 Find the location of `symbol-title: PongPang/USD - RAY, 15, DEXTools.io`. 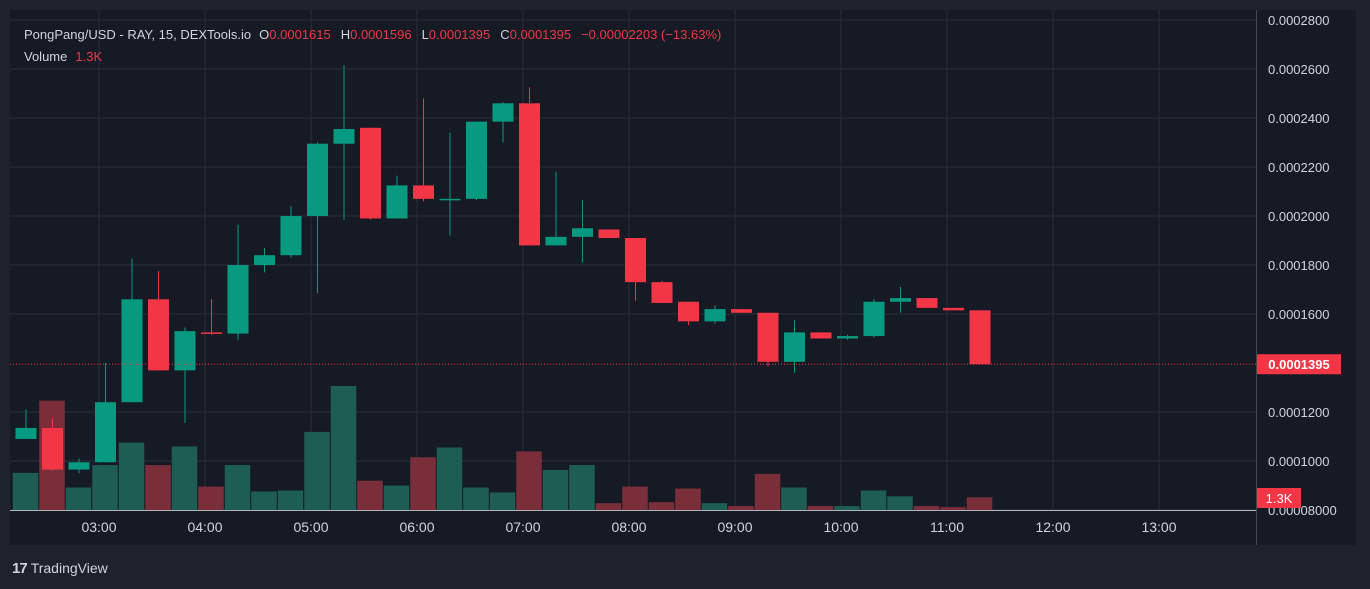

symbol-title: PongPang/USD - RAY, 15, DEXTools.io is located at coordinates (138, 34).